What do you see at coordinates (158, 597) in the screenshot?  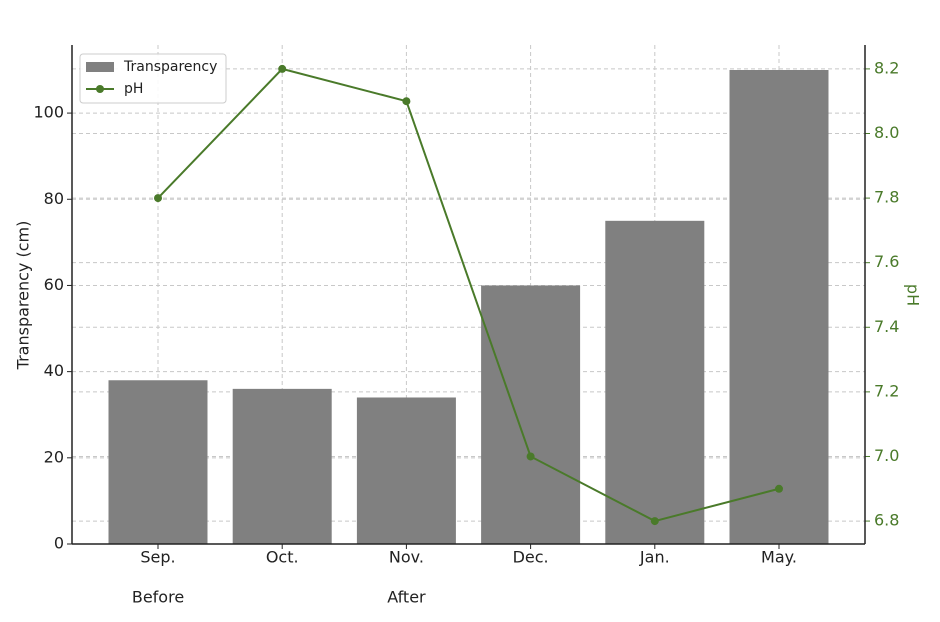 I see `x-group-label: Before` at bounding box center [158, 597].